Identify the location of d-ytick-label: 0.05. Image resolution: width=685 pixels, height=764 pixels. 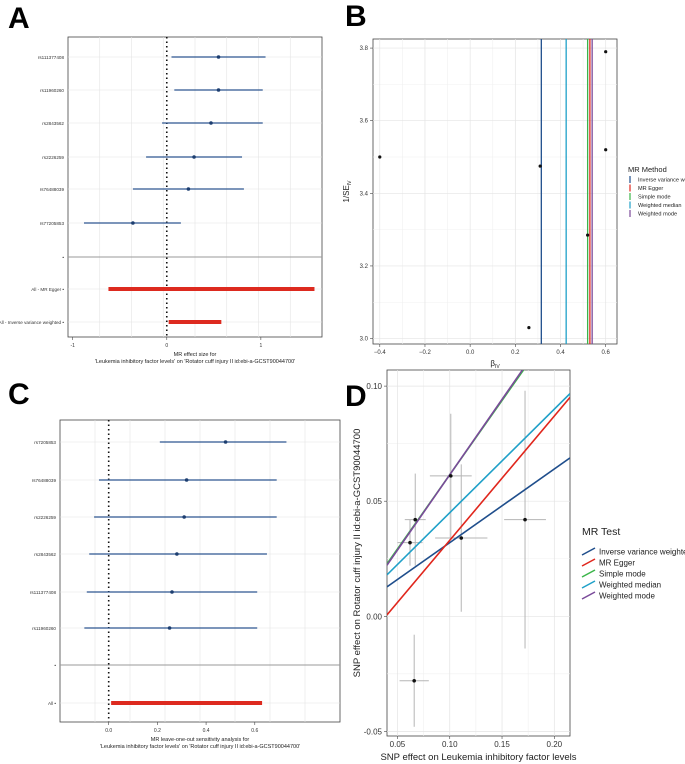
(374, 501).